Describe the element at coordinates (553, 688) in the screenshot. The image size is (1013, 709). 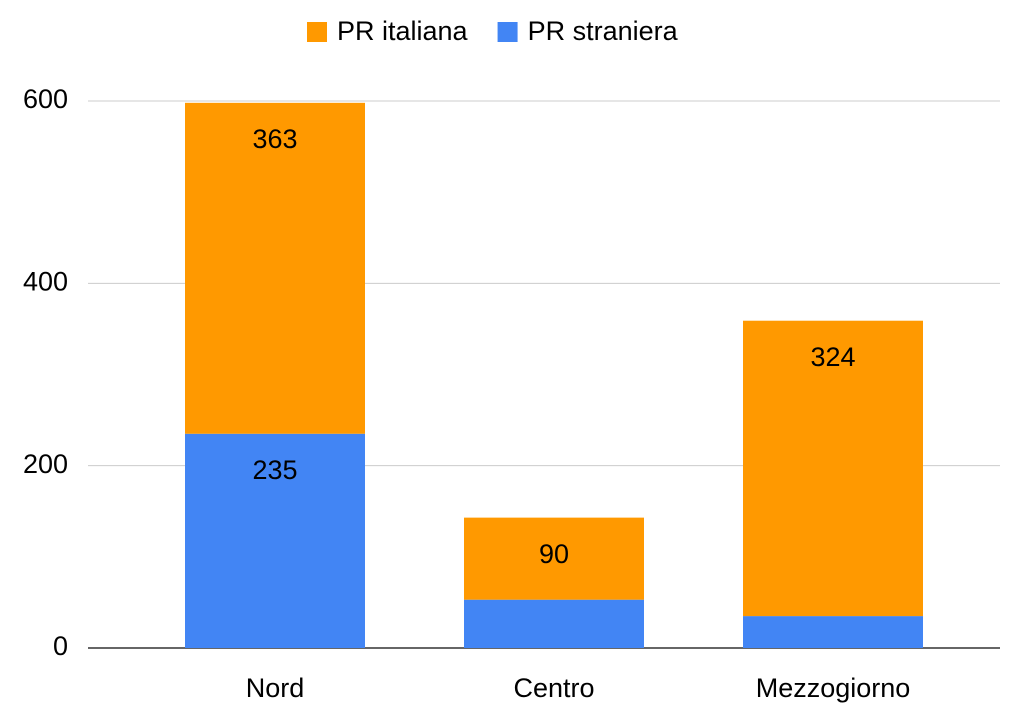
I see `x-tick-label: Centro` at that location.